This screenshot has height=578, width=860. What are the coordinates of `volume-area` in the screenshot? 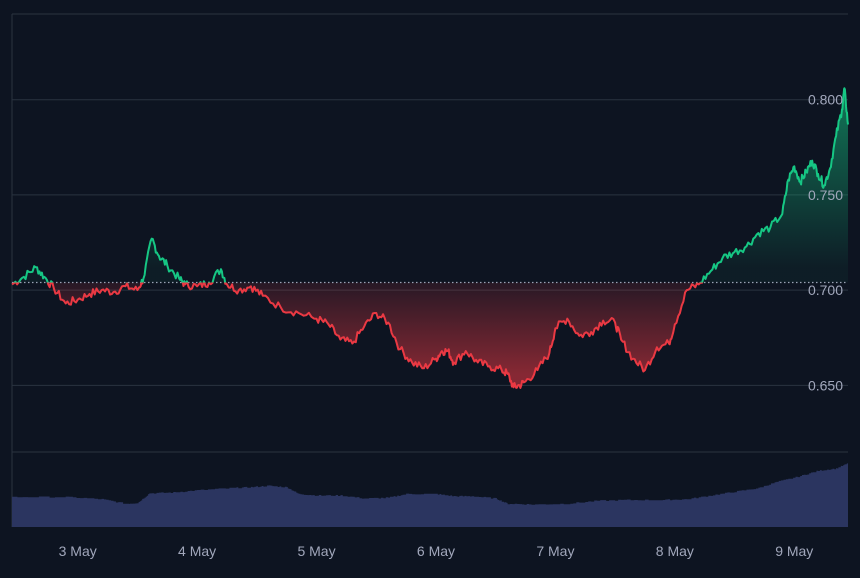 It's located at (430, 495).